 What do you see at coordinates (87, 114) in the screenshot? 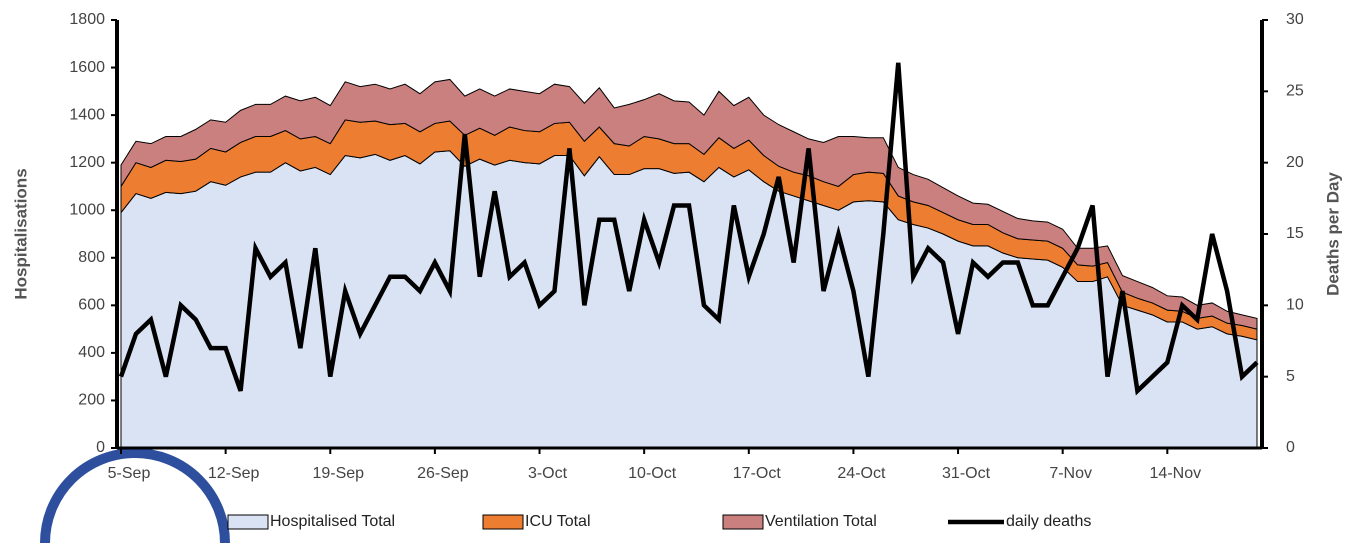
I see `y-tick-label: 1400` at bounding box center [87, 114].